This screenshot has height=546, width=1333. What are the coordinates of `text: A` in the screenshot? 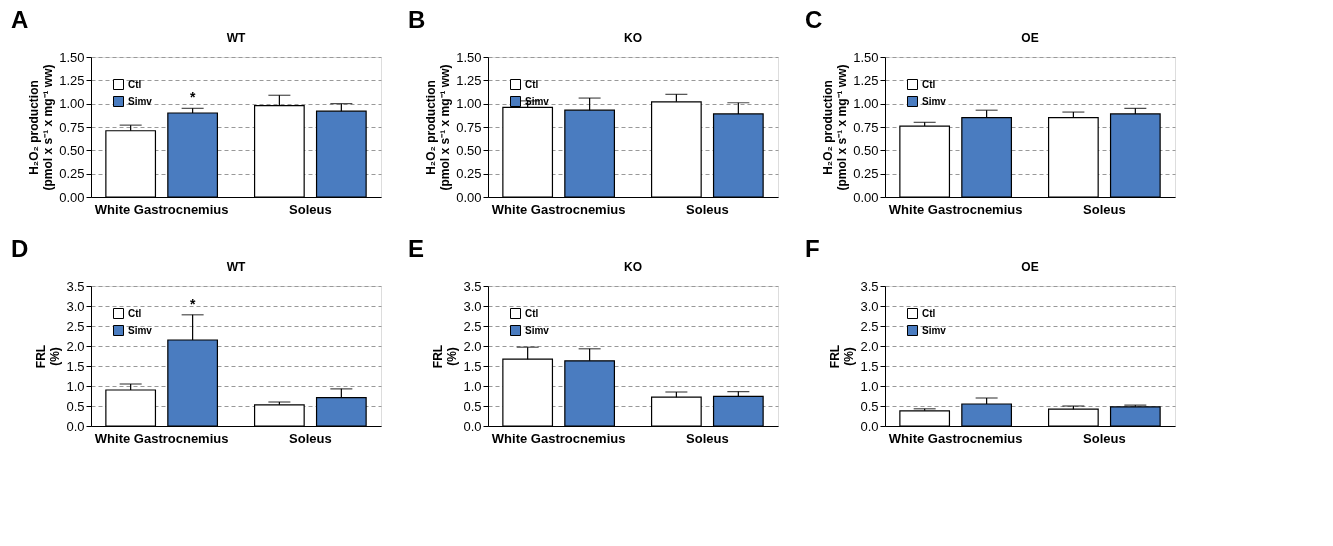 It's located at (20, 19).